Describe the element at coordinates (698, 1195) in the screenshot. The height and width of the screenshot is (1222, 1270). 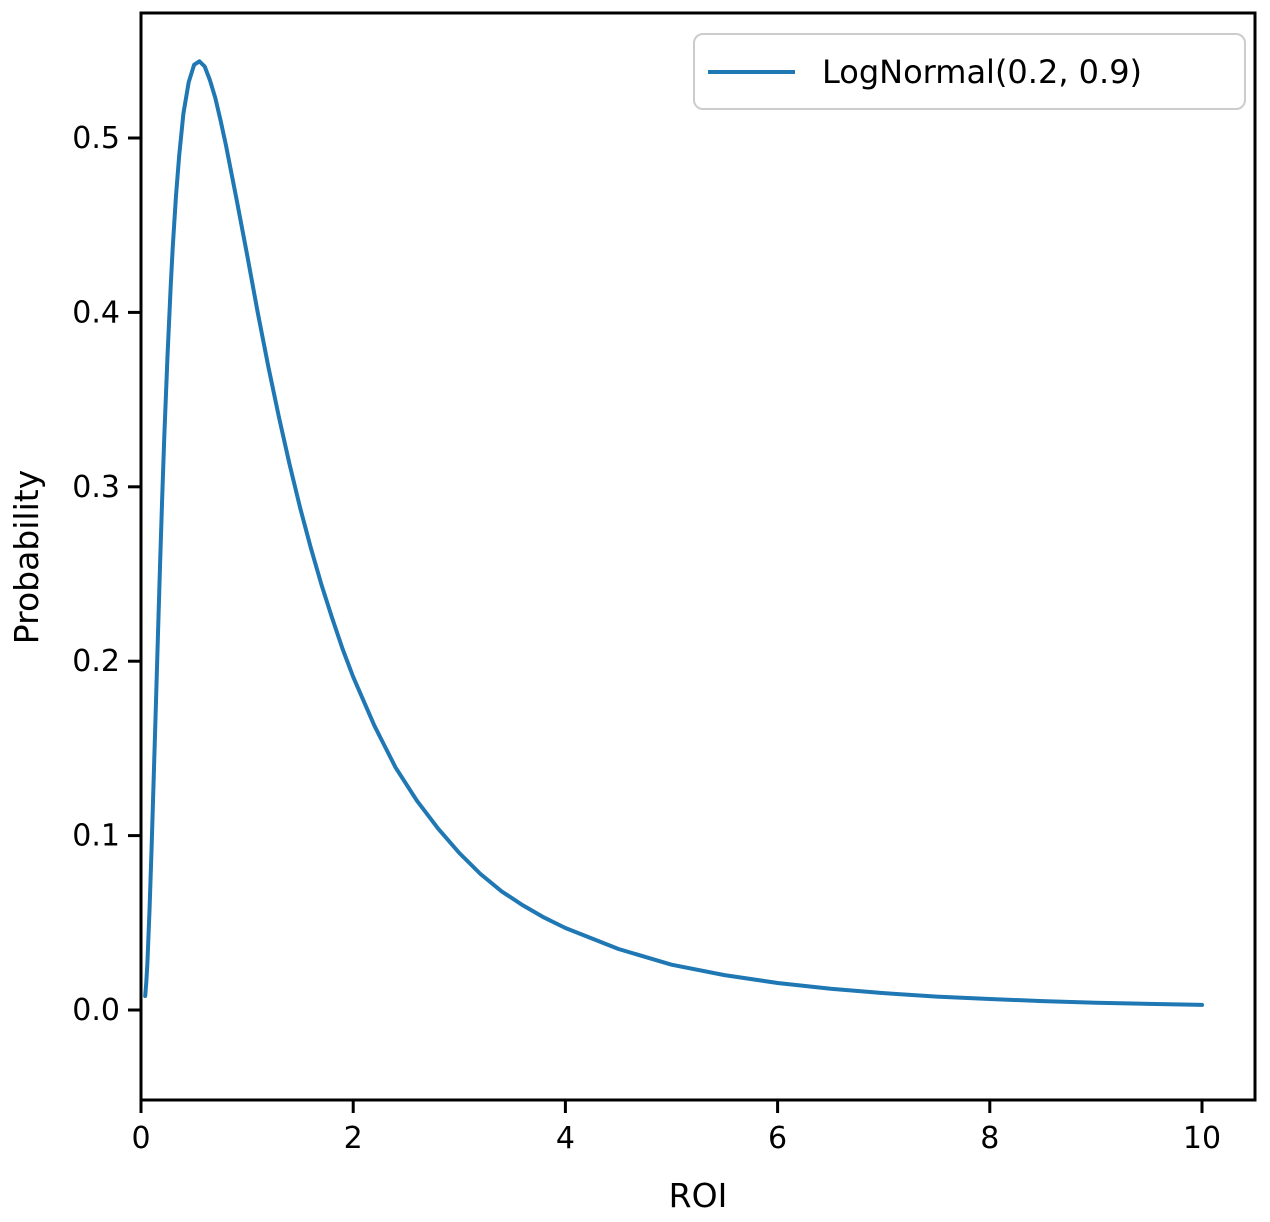
I see `x-axis-label: ROI` at that location.